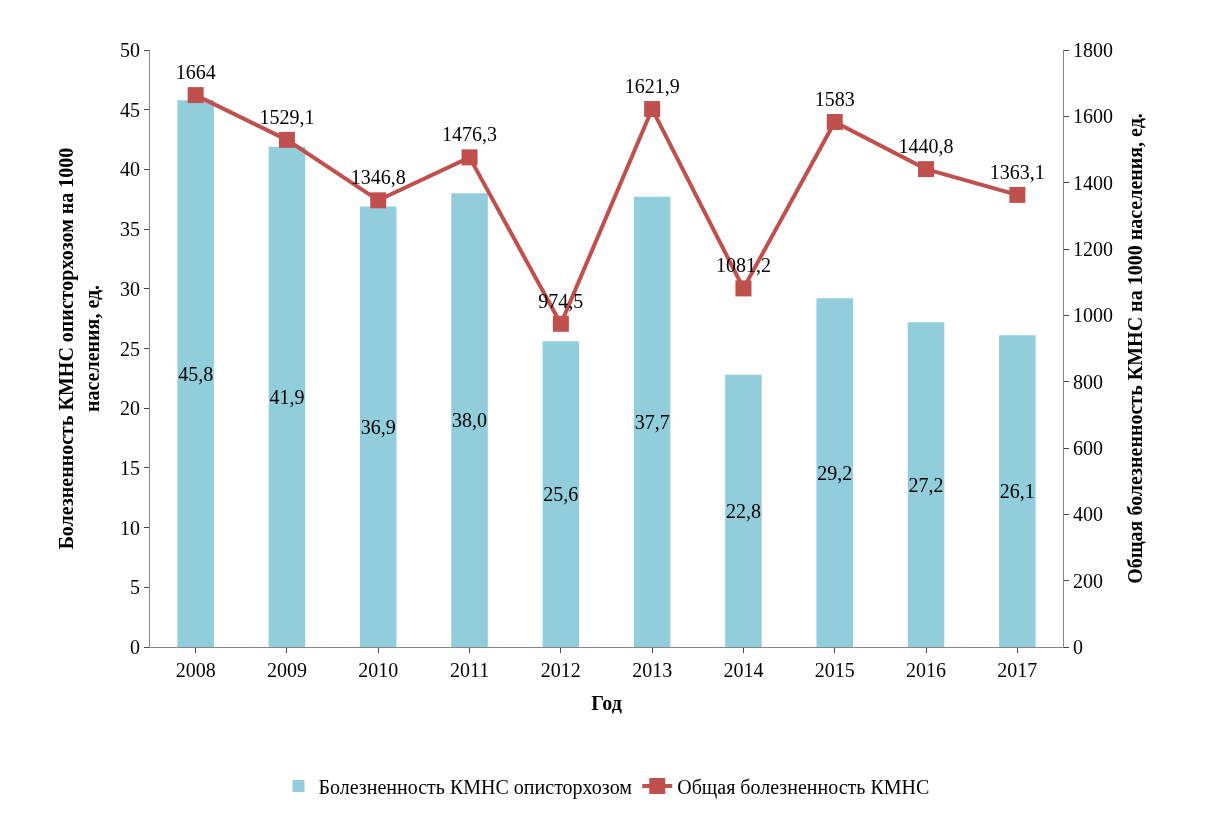  I want to click on y-tick-label: 15, so click(130, 467).